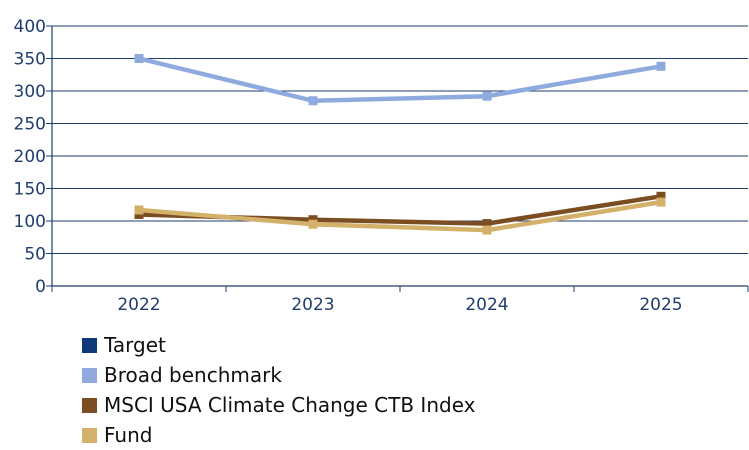  What do you see at coordinates (193, 375) in the screenshot?
I see `legend-label: Broad benchmark` at bounding box center [193, 375].